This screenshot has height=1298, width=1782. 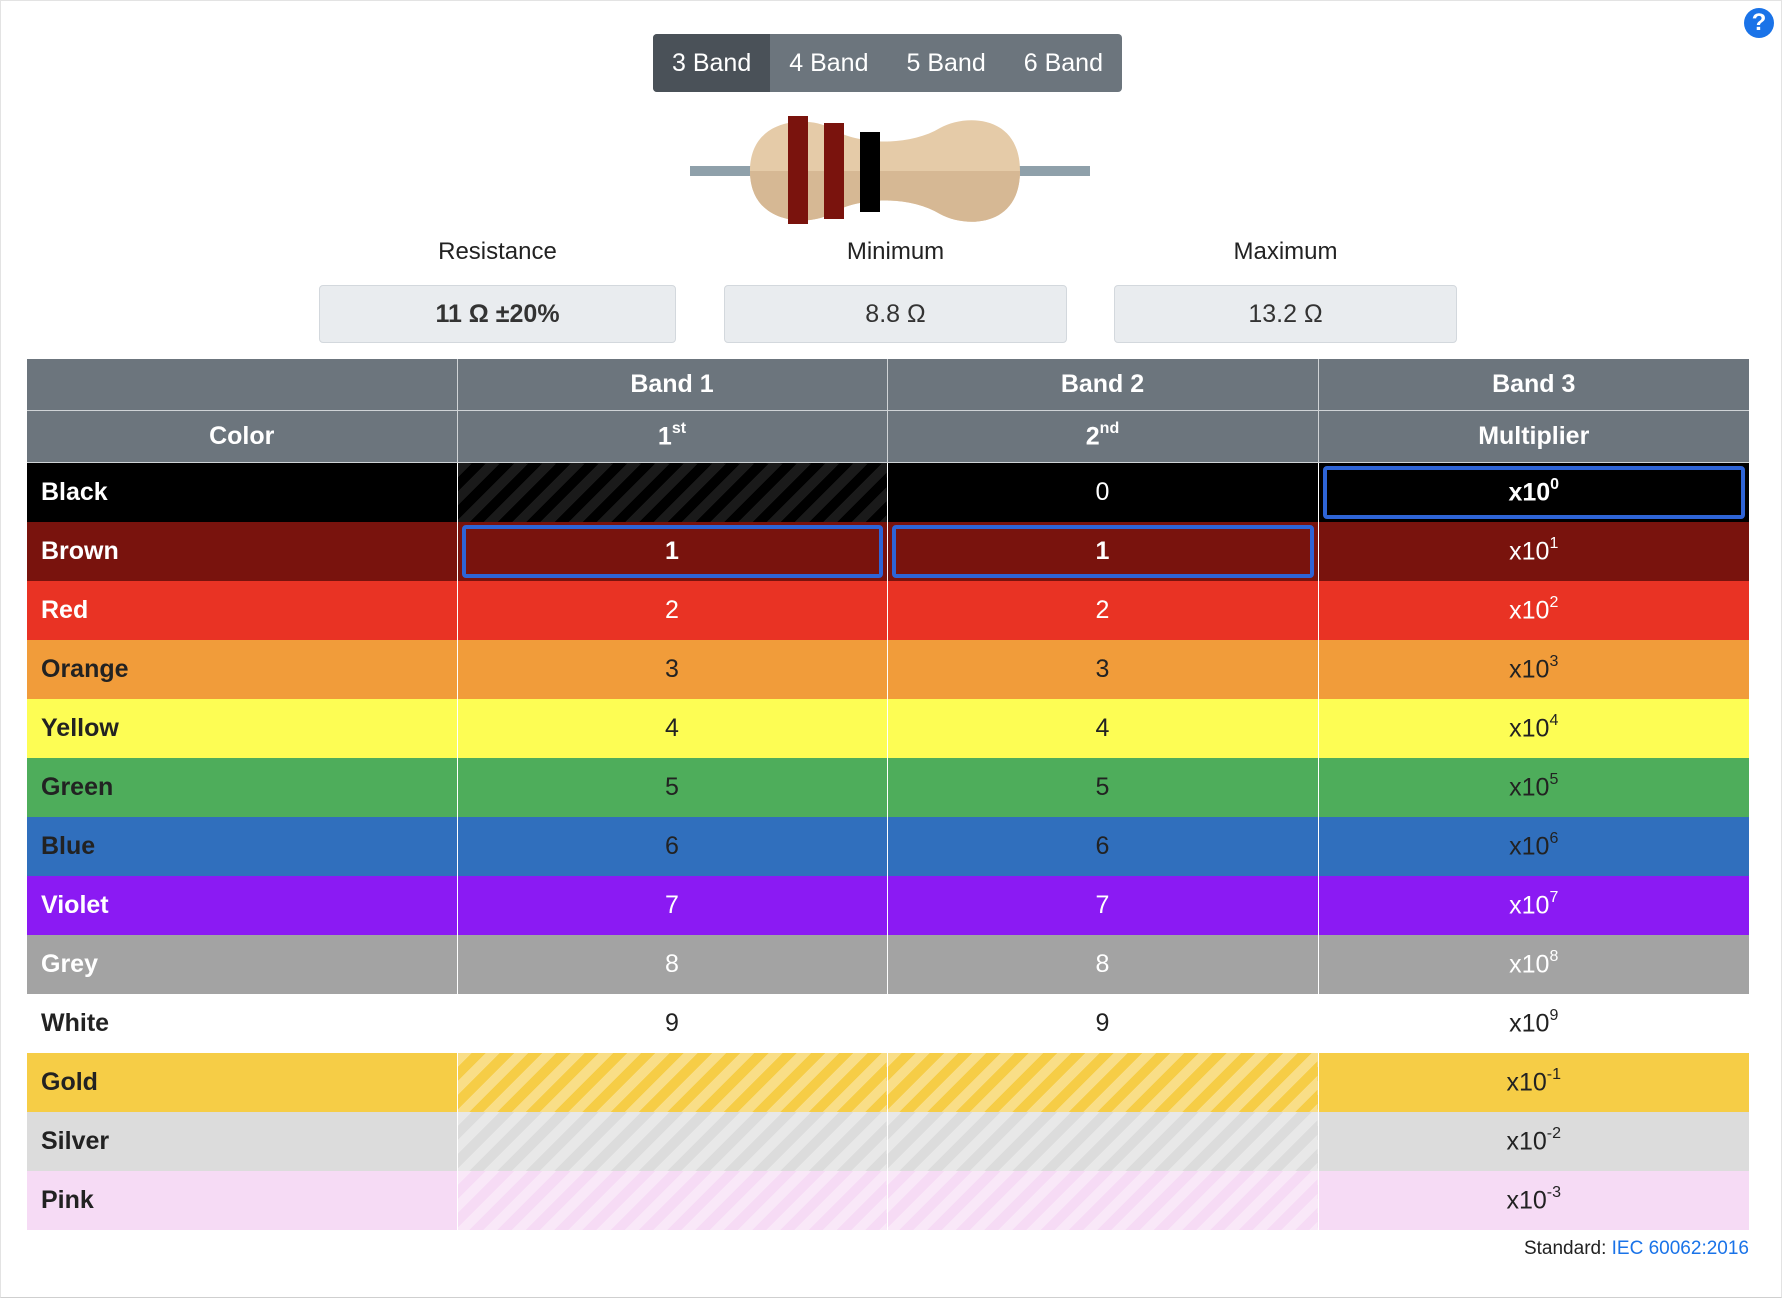 I want to click on multiplier-cell: x103, so click(x=1533, y=669).